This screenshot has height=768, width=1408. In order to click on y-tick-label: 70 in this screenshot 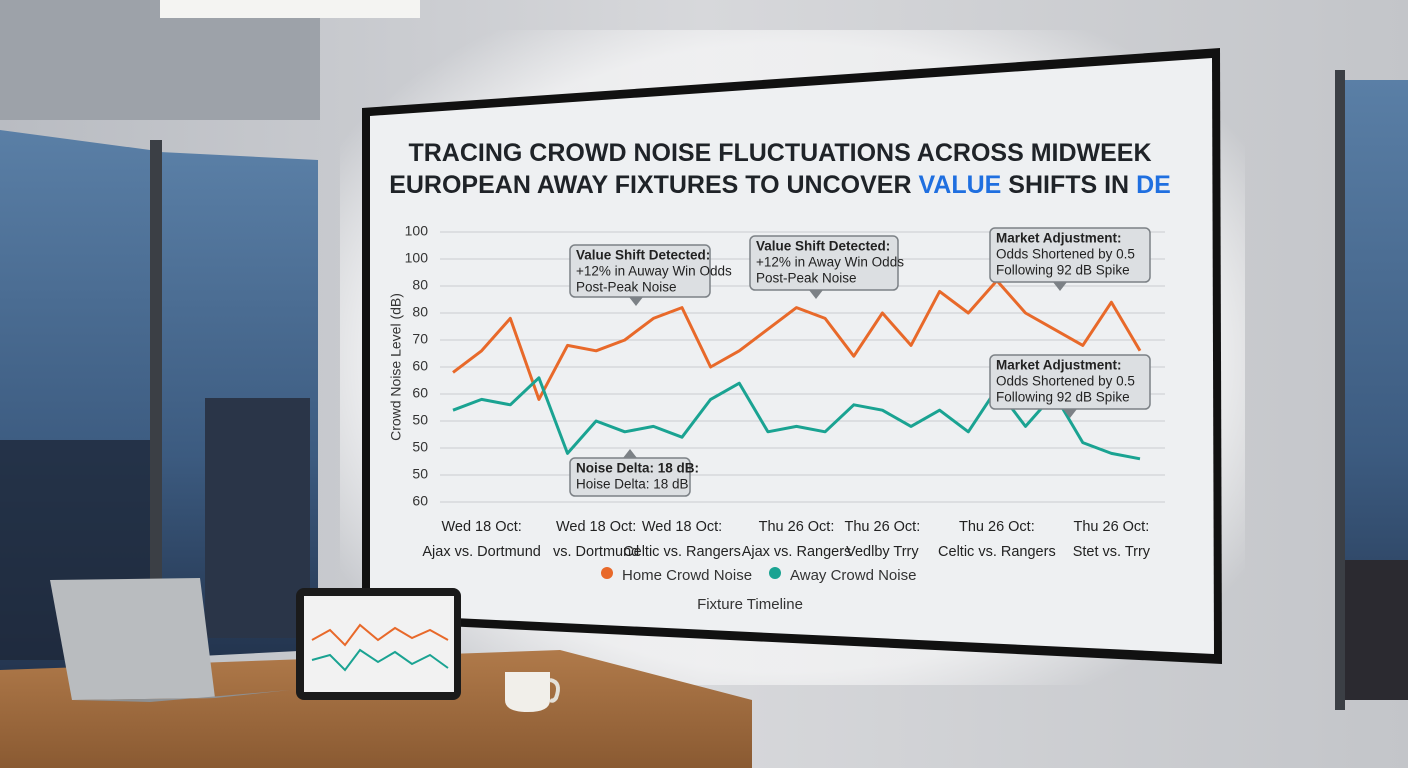, I will do `click(420, 339)`.